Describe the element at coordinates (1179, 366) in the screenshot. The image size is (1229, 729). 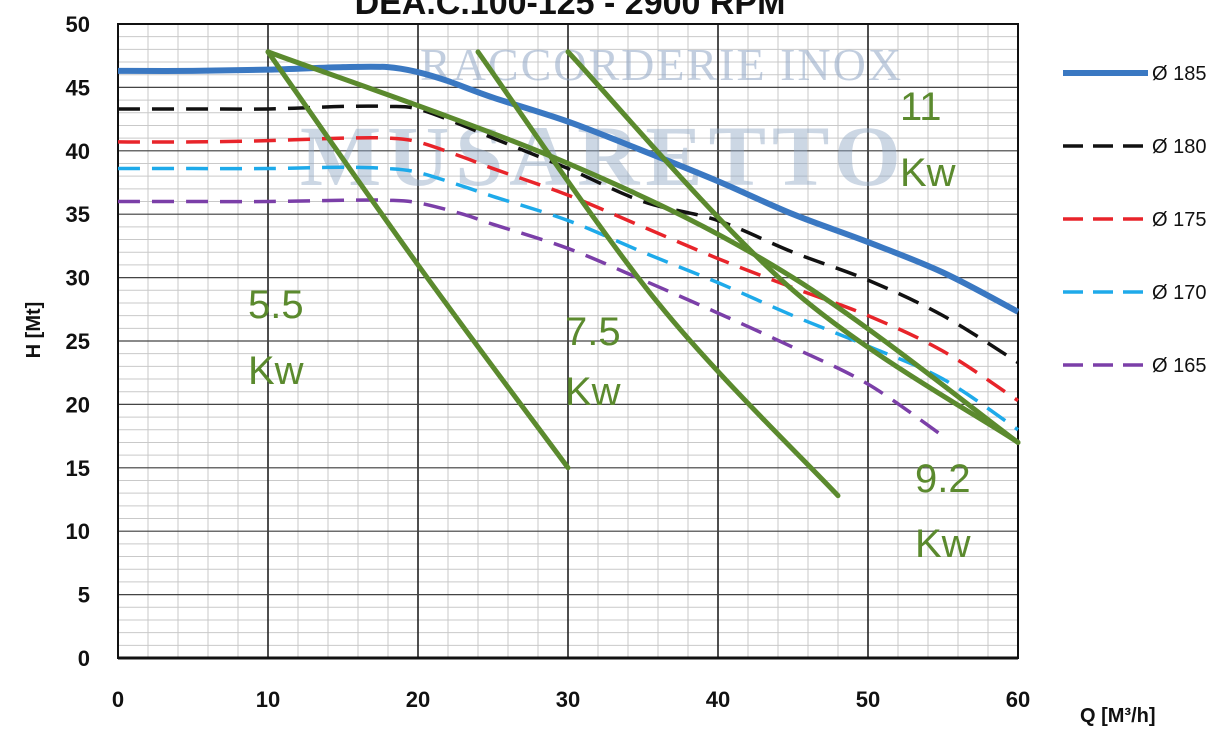
I see `legend-label-4: Ø 165` at that location.